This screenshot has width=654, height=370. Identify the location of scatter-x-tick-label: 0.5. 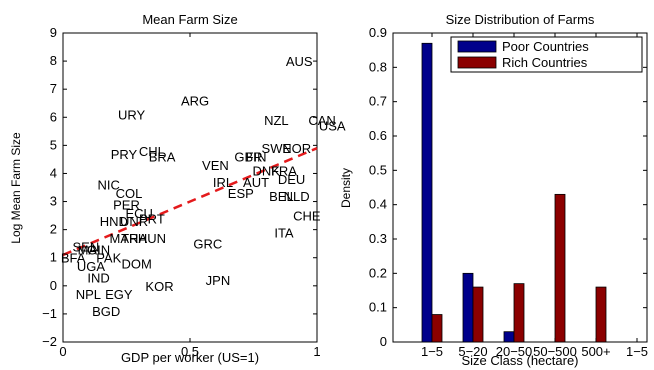
(190, 351).